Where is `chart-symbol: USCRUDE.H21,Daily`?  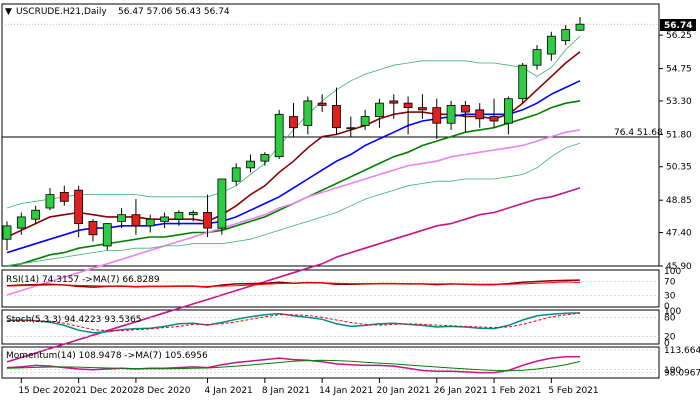 chart-symbol: USCRUDE.H21,Daily is located at coordinates (61, 12).